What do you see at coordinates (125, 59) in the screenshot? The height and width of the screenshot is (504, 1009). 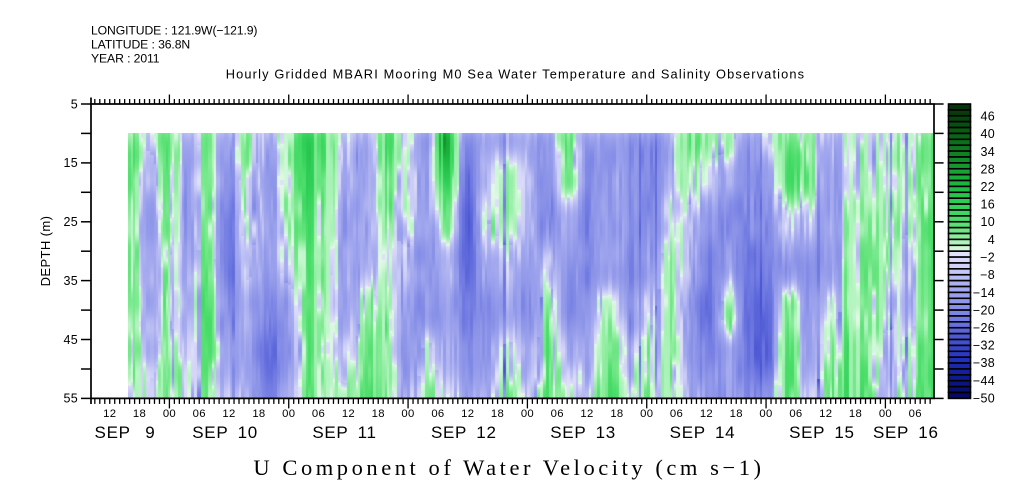 I see `svg-text: YEAR : 2011` at bounding box center [125, 59].